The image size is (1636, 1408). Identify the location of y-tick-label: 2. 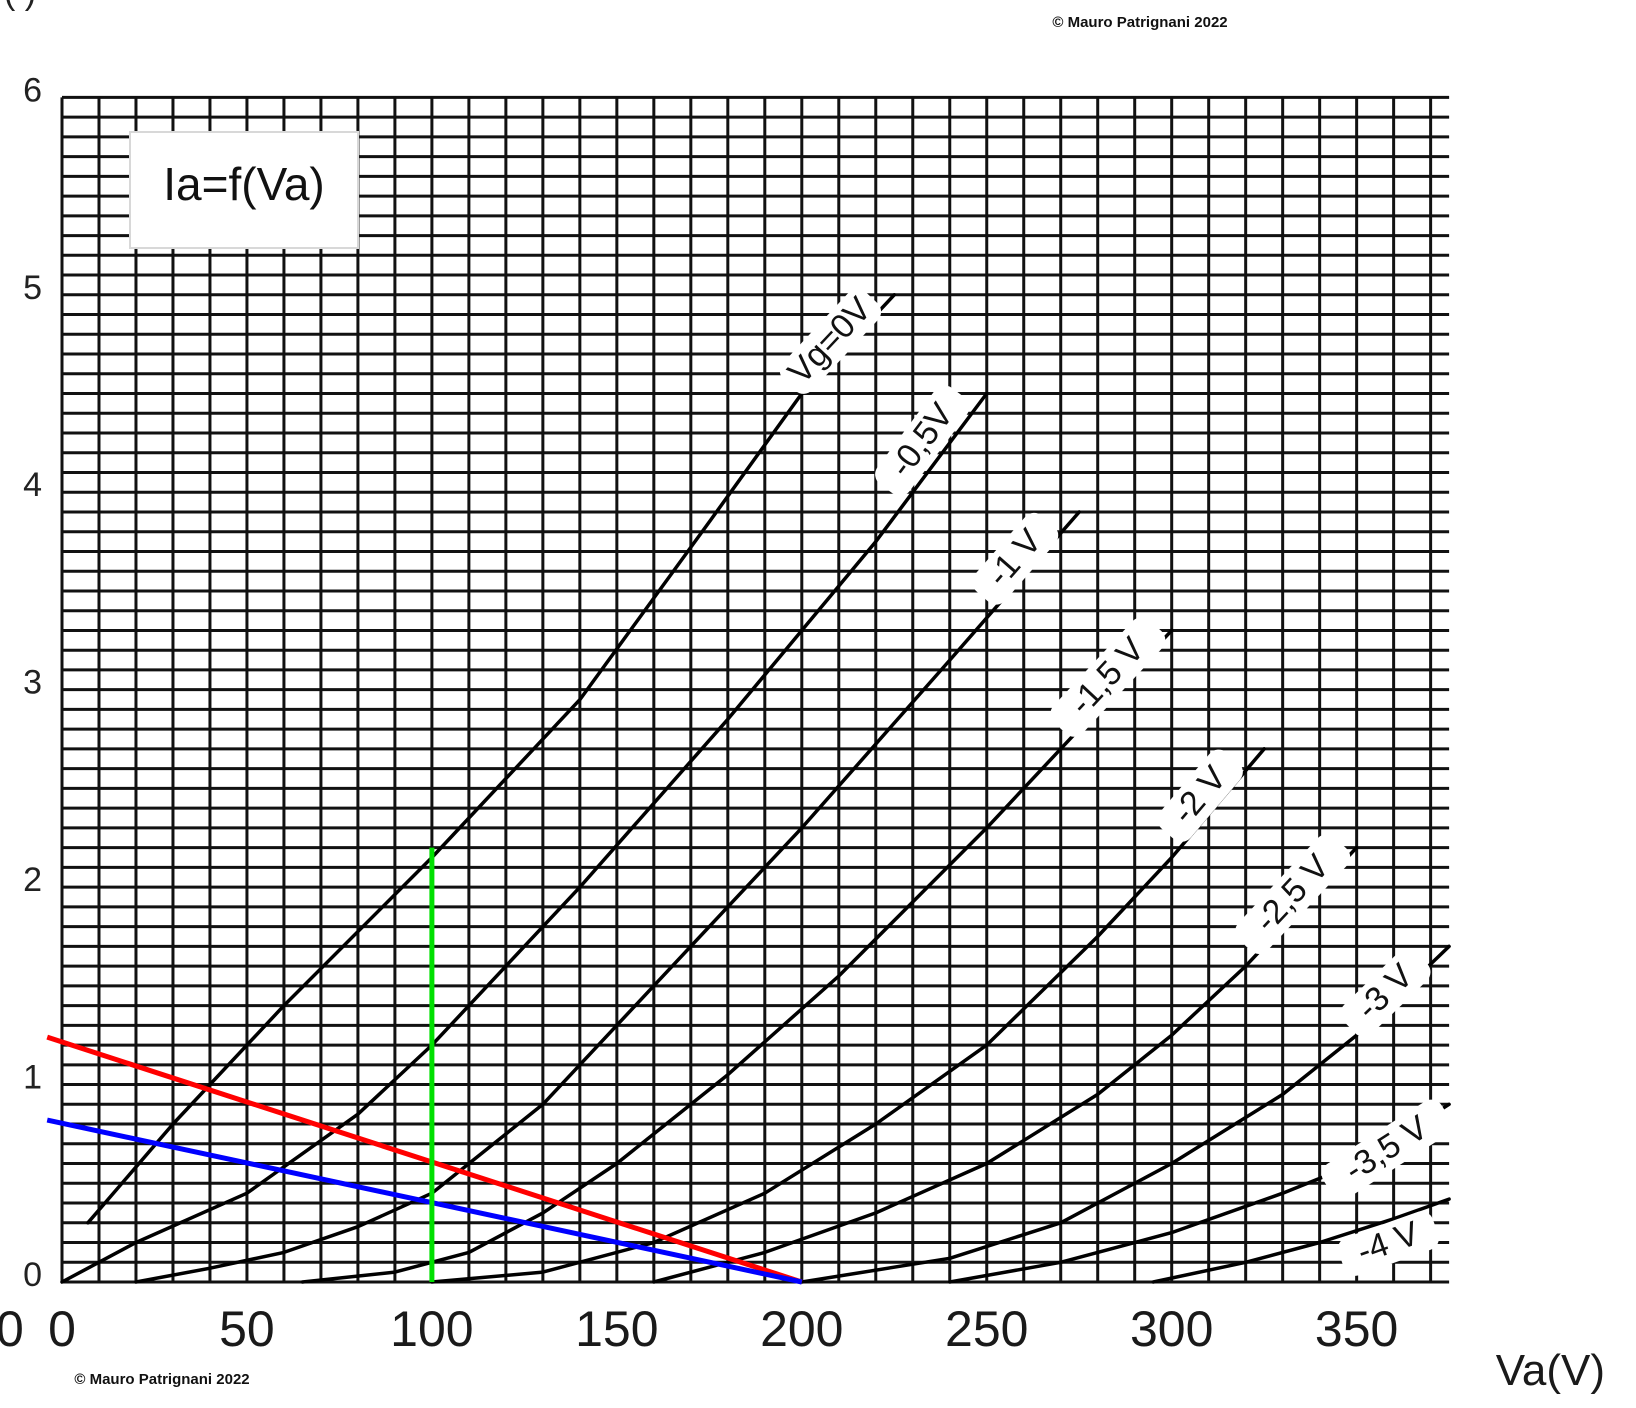
(32, 880).